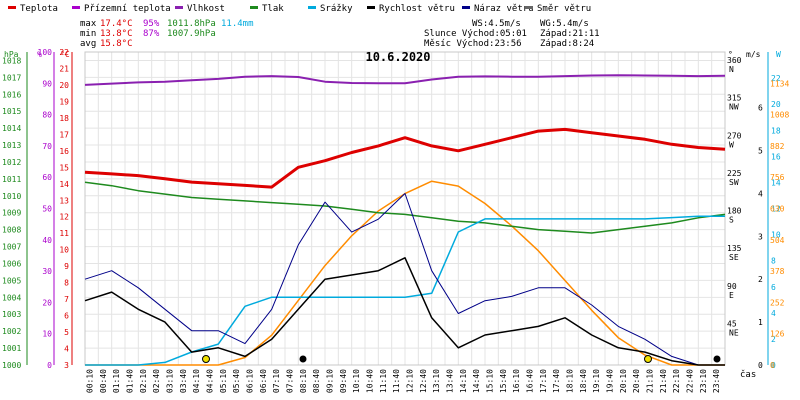  I want to click on dir-tick-label: 135, so click(734, 248).